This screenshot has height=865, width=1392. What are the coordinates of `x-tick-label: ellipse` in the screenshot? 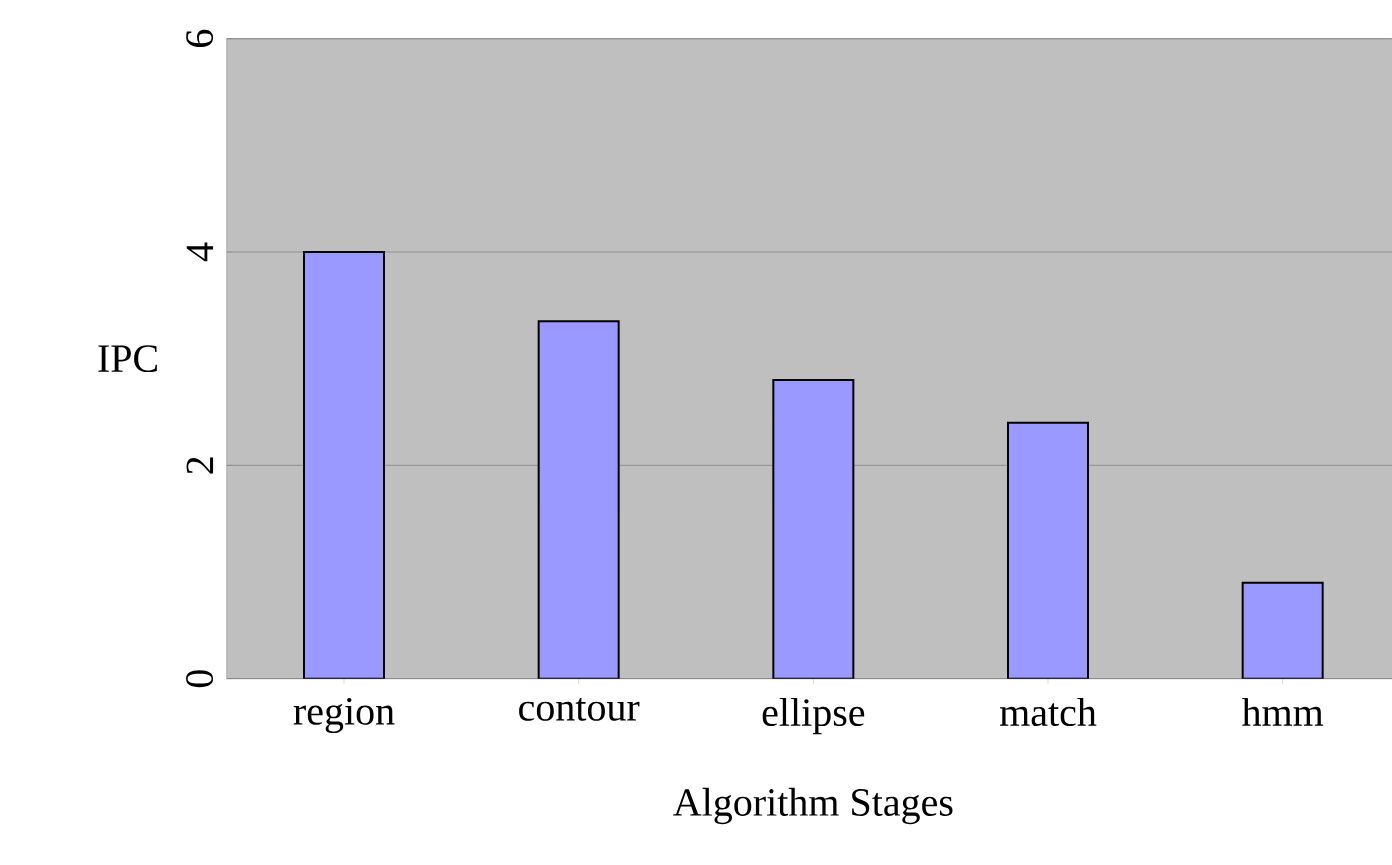 It's located at (813, 716).